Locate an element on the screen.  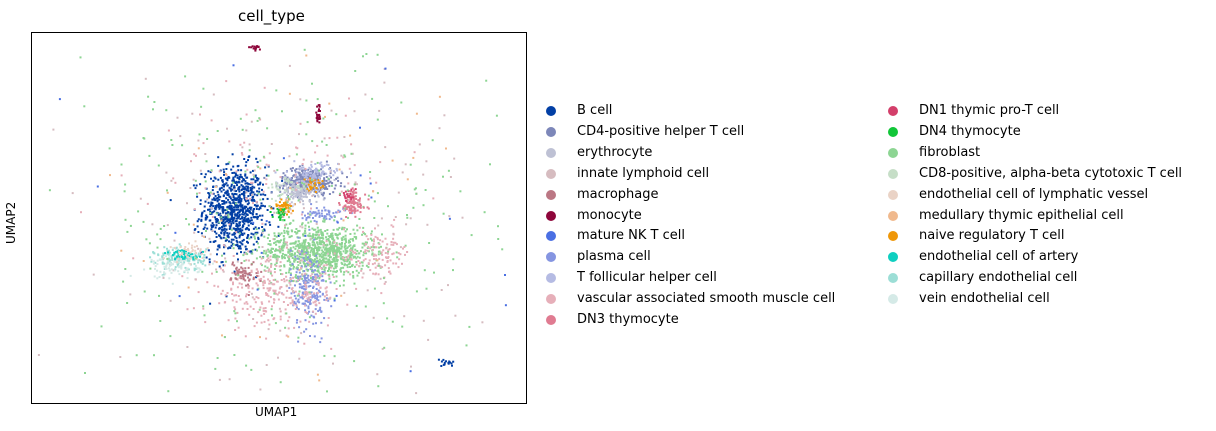
point-vein-endothelial-cell is located at coordinates (167, 261).